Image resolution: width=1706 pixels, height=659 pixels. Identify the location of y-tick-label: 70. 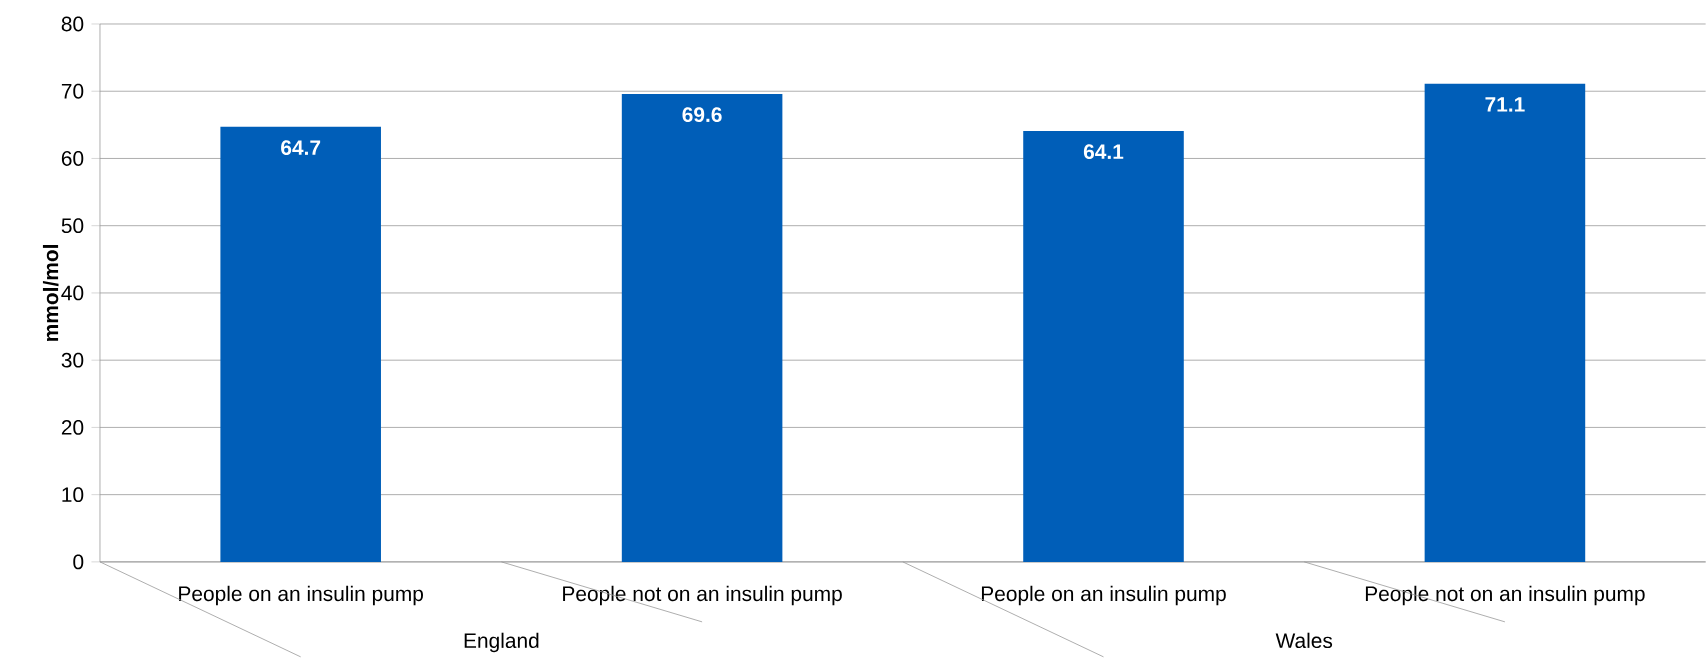
(72, 91).